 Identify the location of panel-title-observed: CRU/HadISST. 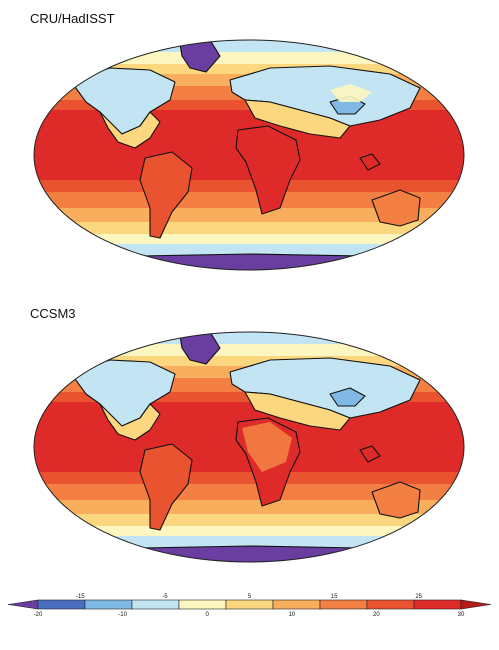
(72, 18).